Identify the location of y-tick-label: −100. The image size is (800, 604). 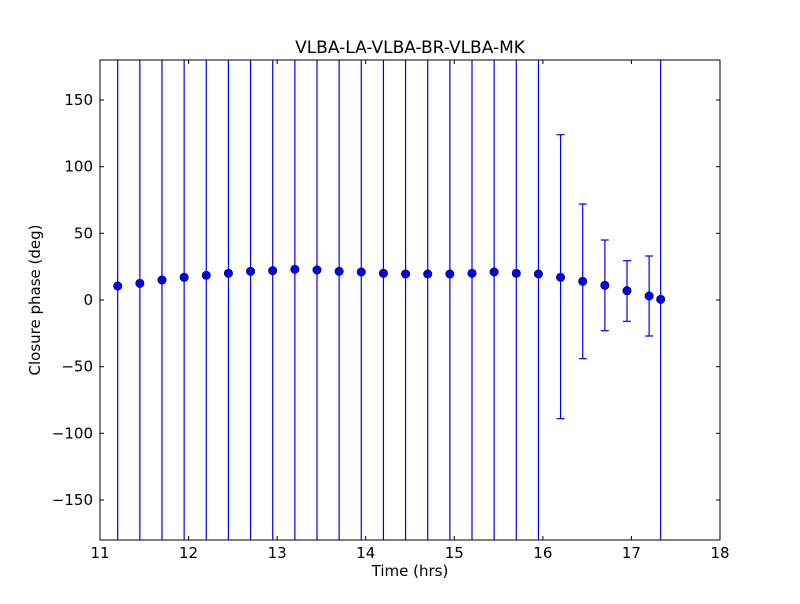
(72, 433).